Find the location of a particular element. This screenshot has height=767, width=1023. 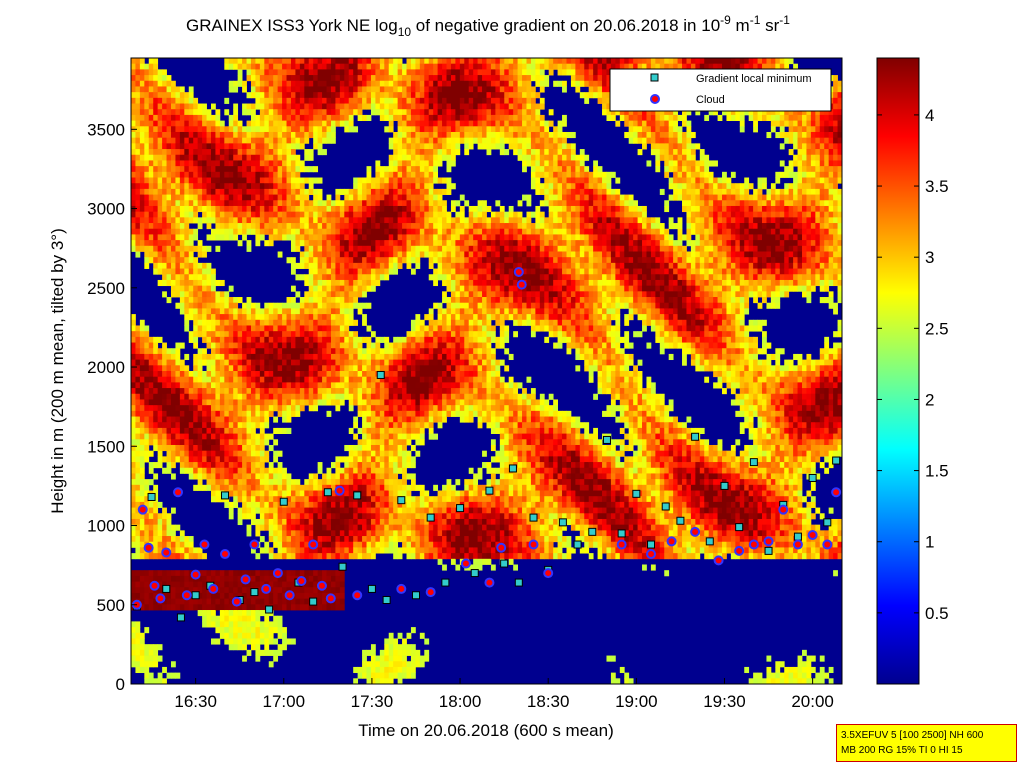

x-tick-label: 20:00 is located at coordinates (812, 701).